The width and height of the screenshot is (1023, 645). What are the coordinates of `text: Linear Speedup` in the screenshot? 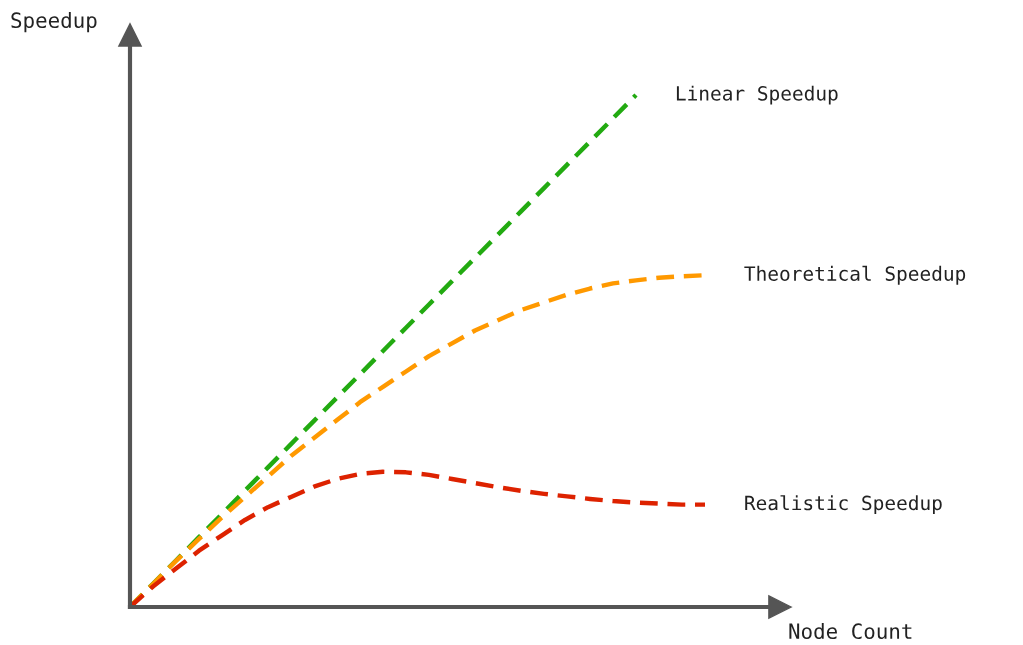 It's located at (757, 95).